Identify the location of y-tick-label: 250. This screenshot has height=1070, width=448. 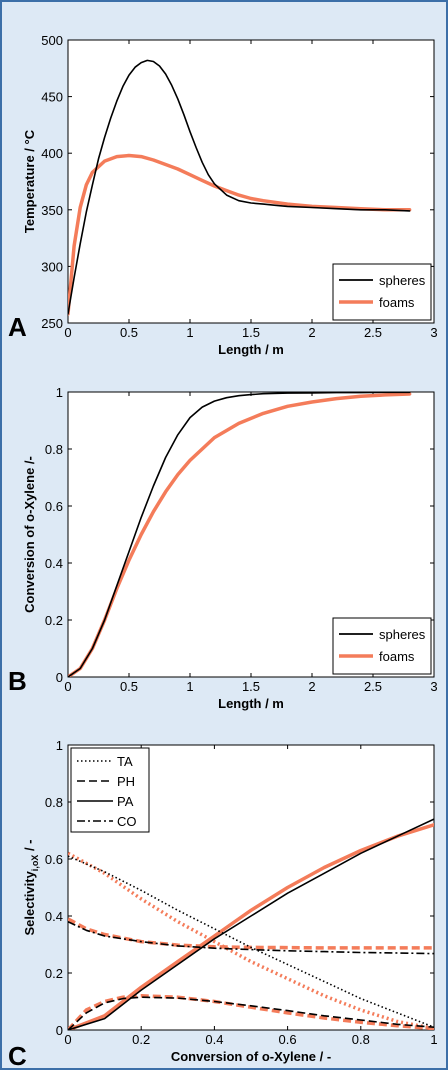
(52, 323).